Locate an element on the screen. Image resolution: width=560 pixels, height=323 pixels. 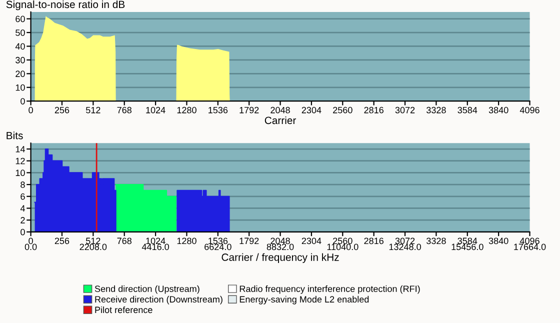
y-tick-label: 6 is located at coordinates (22, 196).